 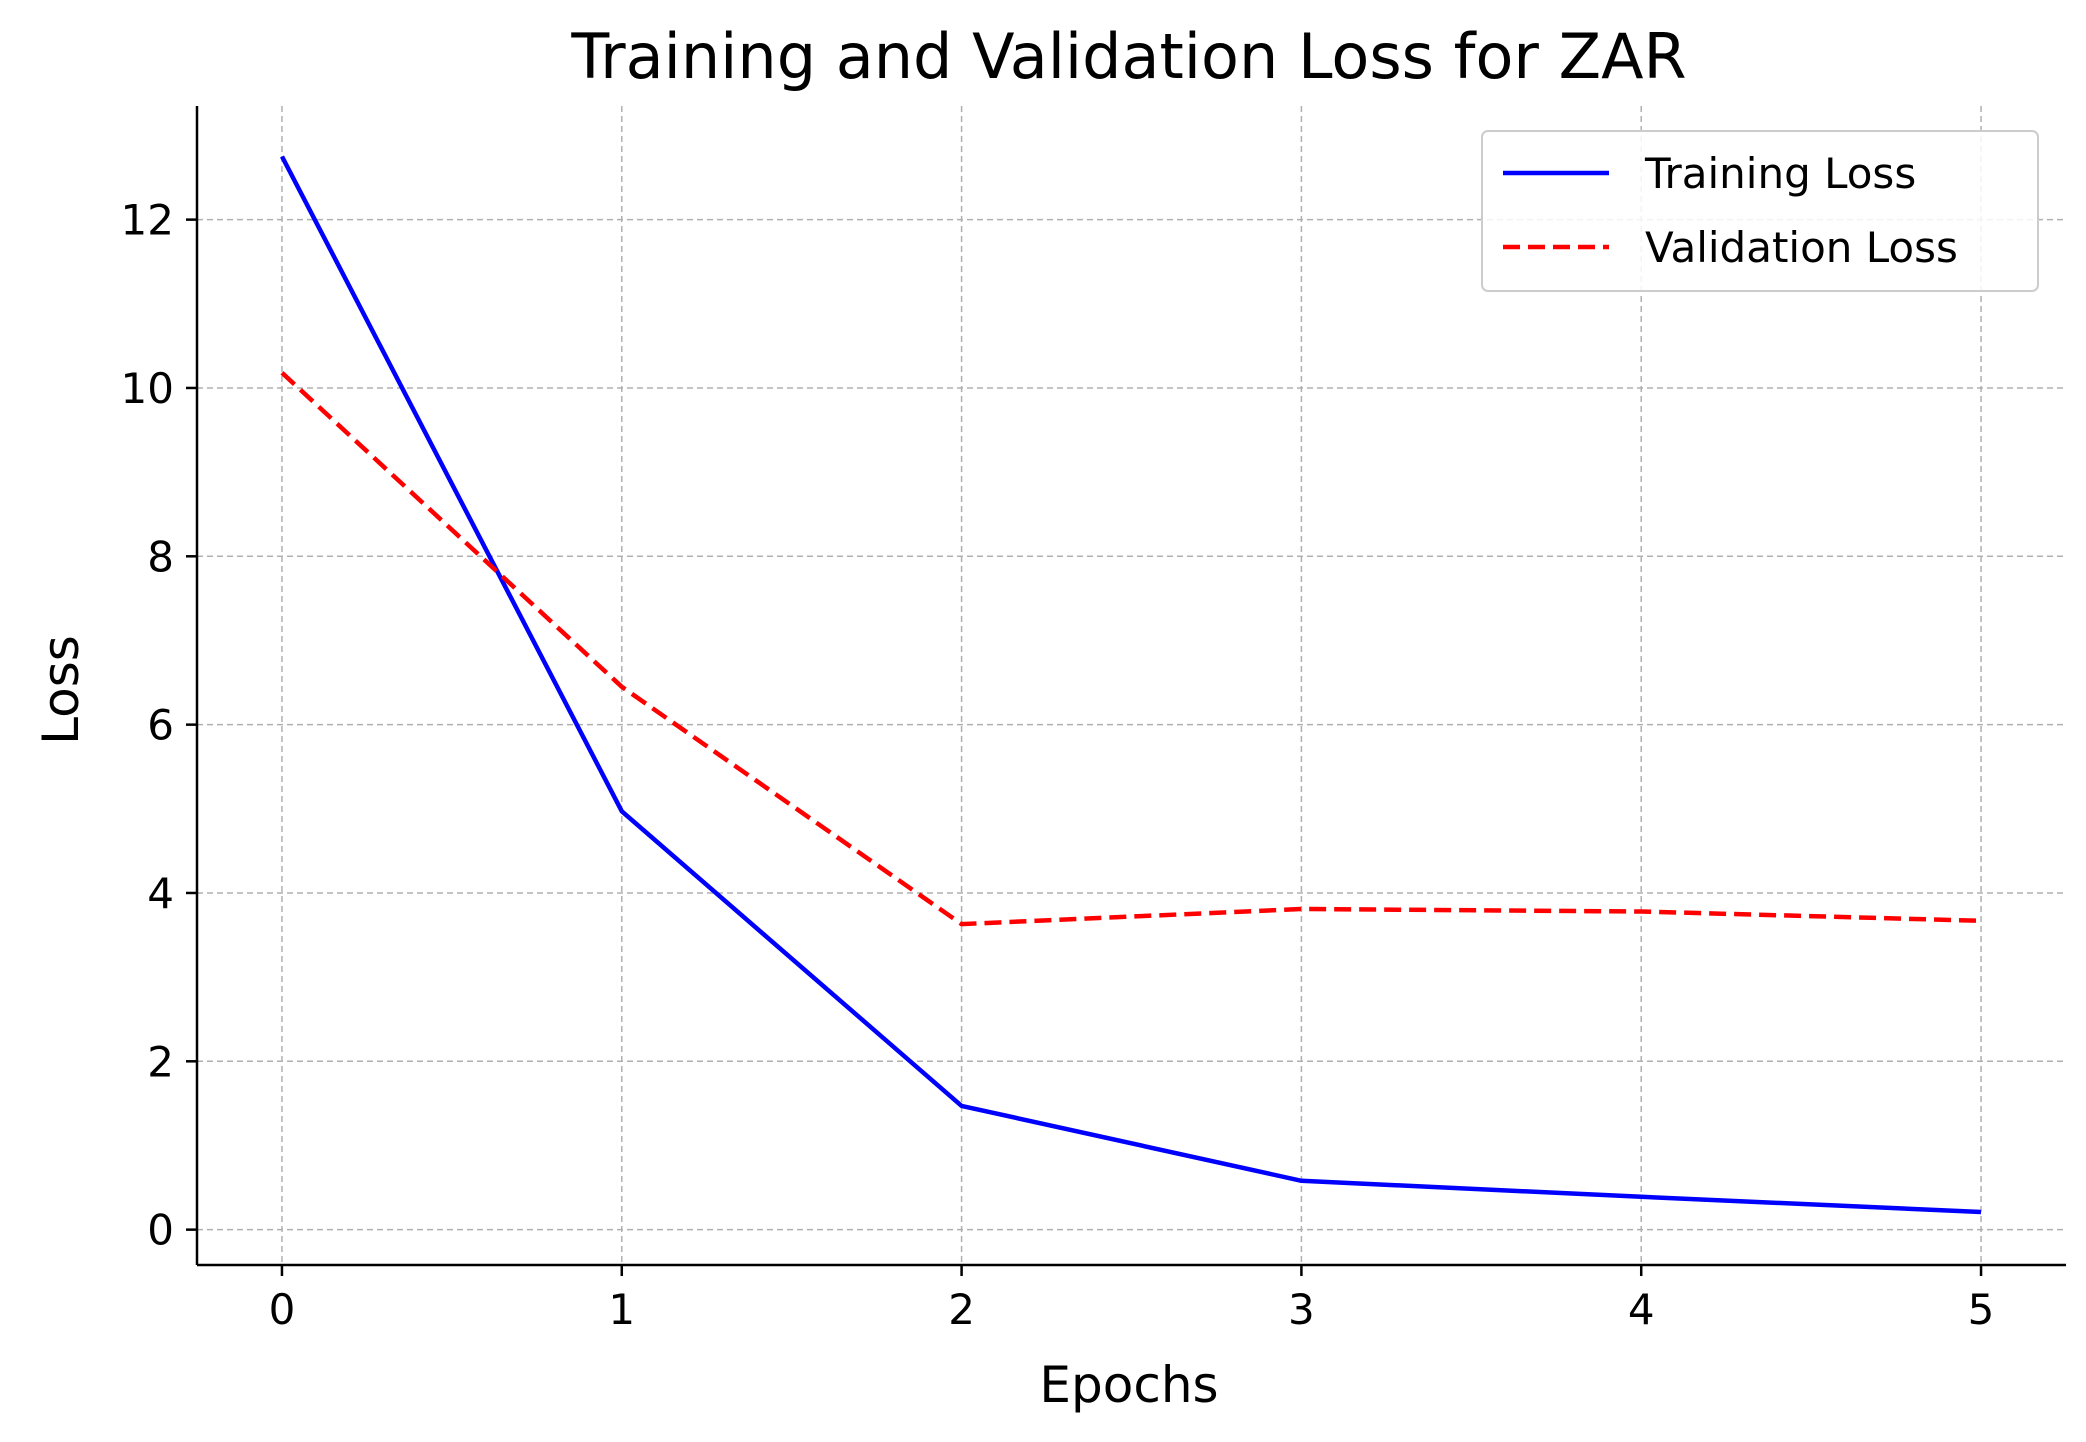 What do you see at coordinates (147, 220) in the screenshot?
I see `y-tick-label: 12` at bounding box center [147, 220].